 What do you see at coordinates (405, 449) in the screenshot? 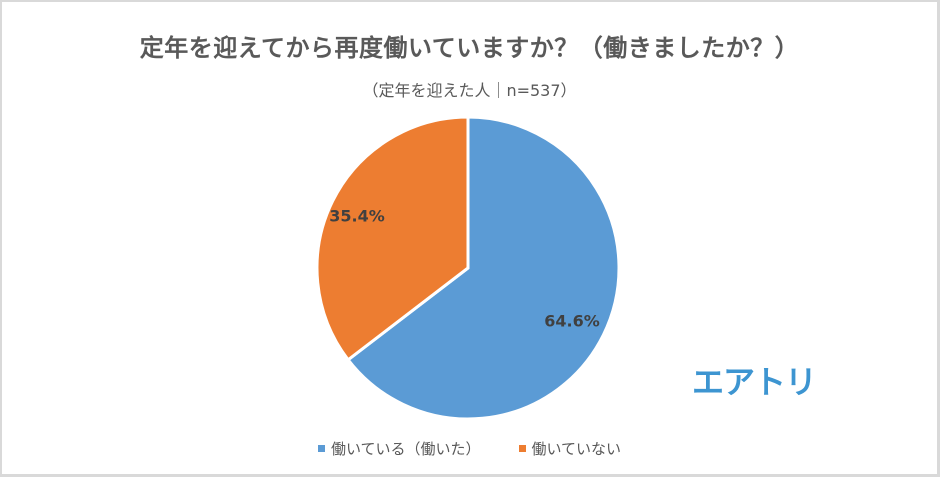
I see `legend-label: 働いている（働いた）` at bounding box center [405, 449].